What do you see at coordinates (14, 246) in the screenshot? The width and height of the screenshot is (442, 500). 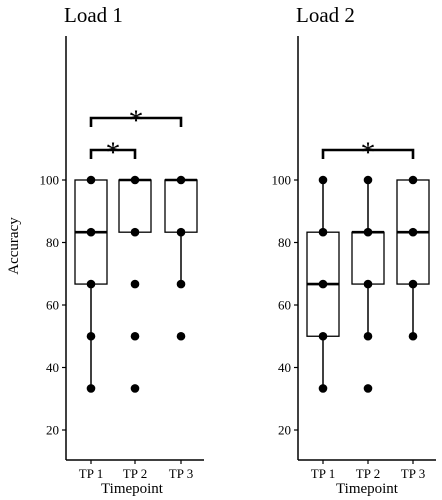 I see `y-axis-label: Accuracy` at bounding box center [14, 246].